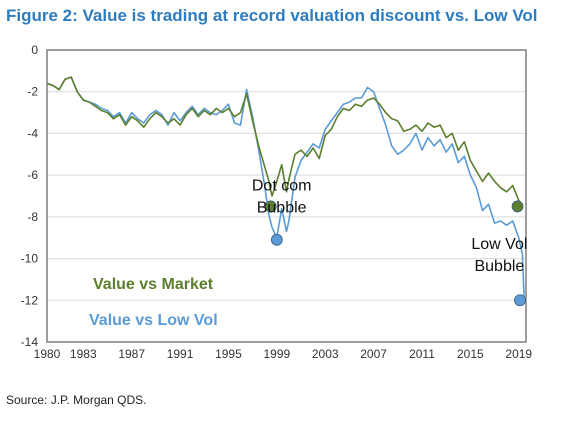  What do you see at coordinates (32, 217) in the screenshot?
I see `y-tick-label: -8` at bounding box center [32, 217].